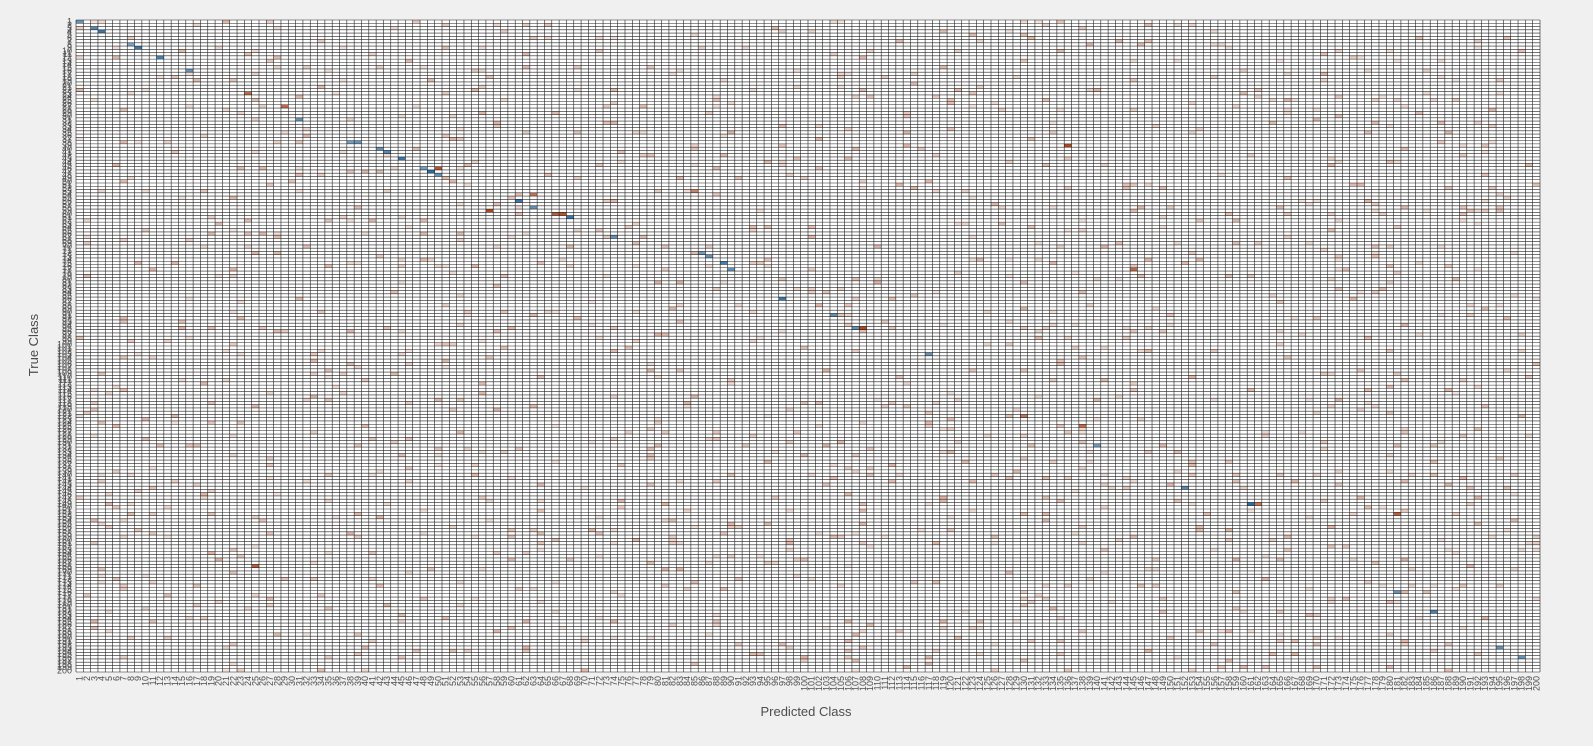 The height and width of the screenshot is (746, 1593). Describe the element at coordinates (67, 80) in the screenshot. I see `y-tick-label: 19` at that location.